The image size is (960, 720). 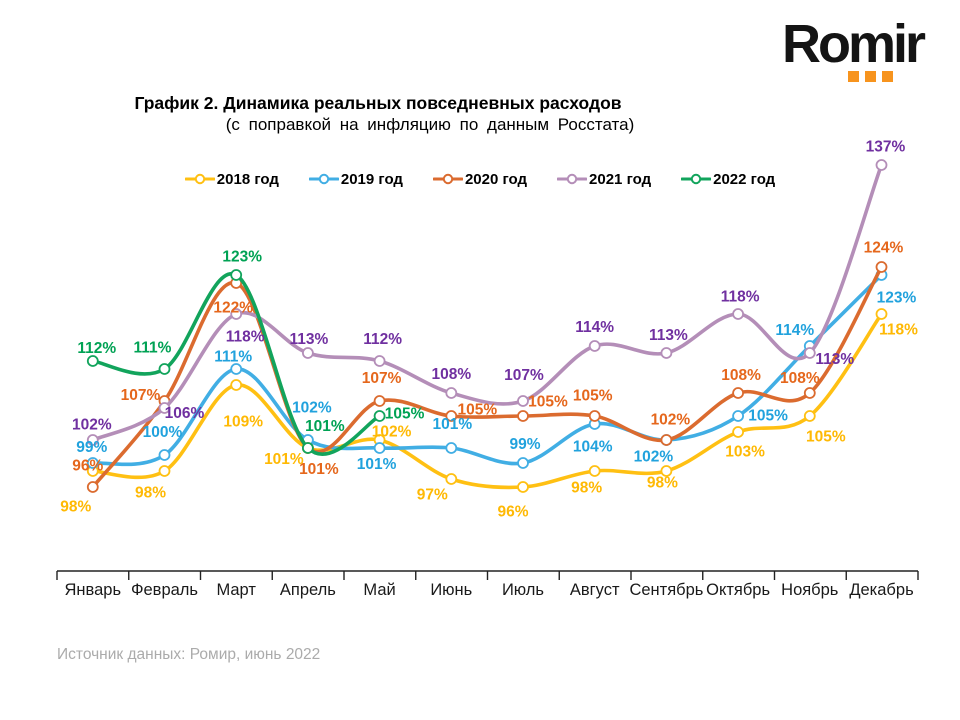 I want to click on value-label: 122%, so click(x=233, y=307).